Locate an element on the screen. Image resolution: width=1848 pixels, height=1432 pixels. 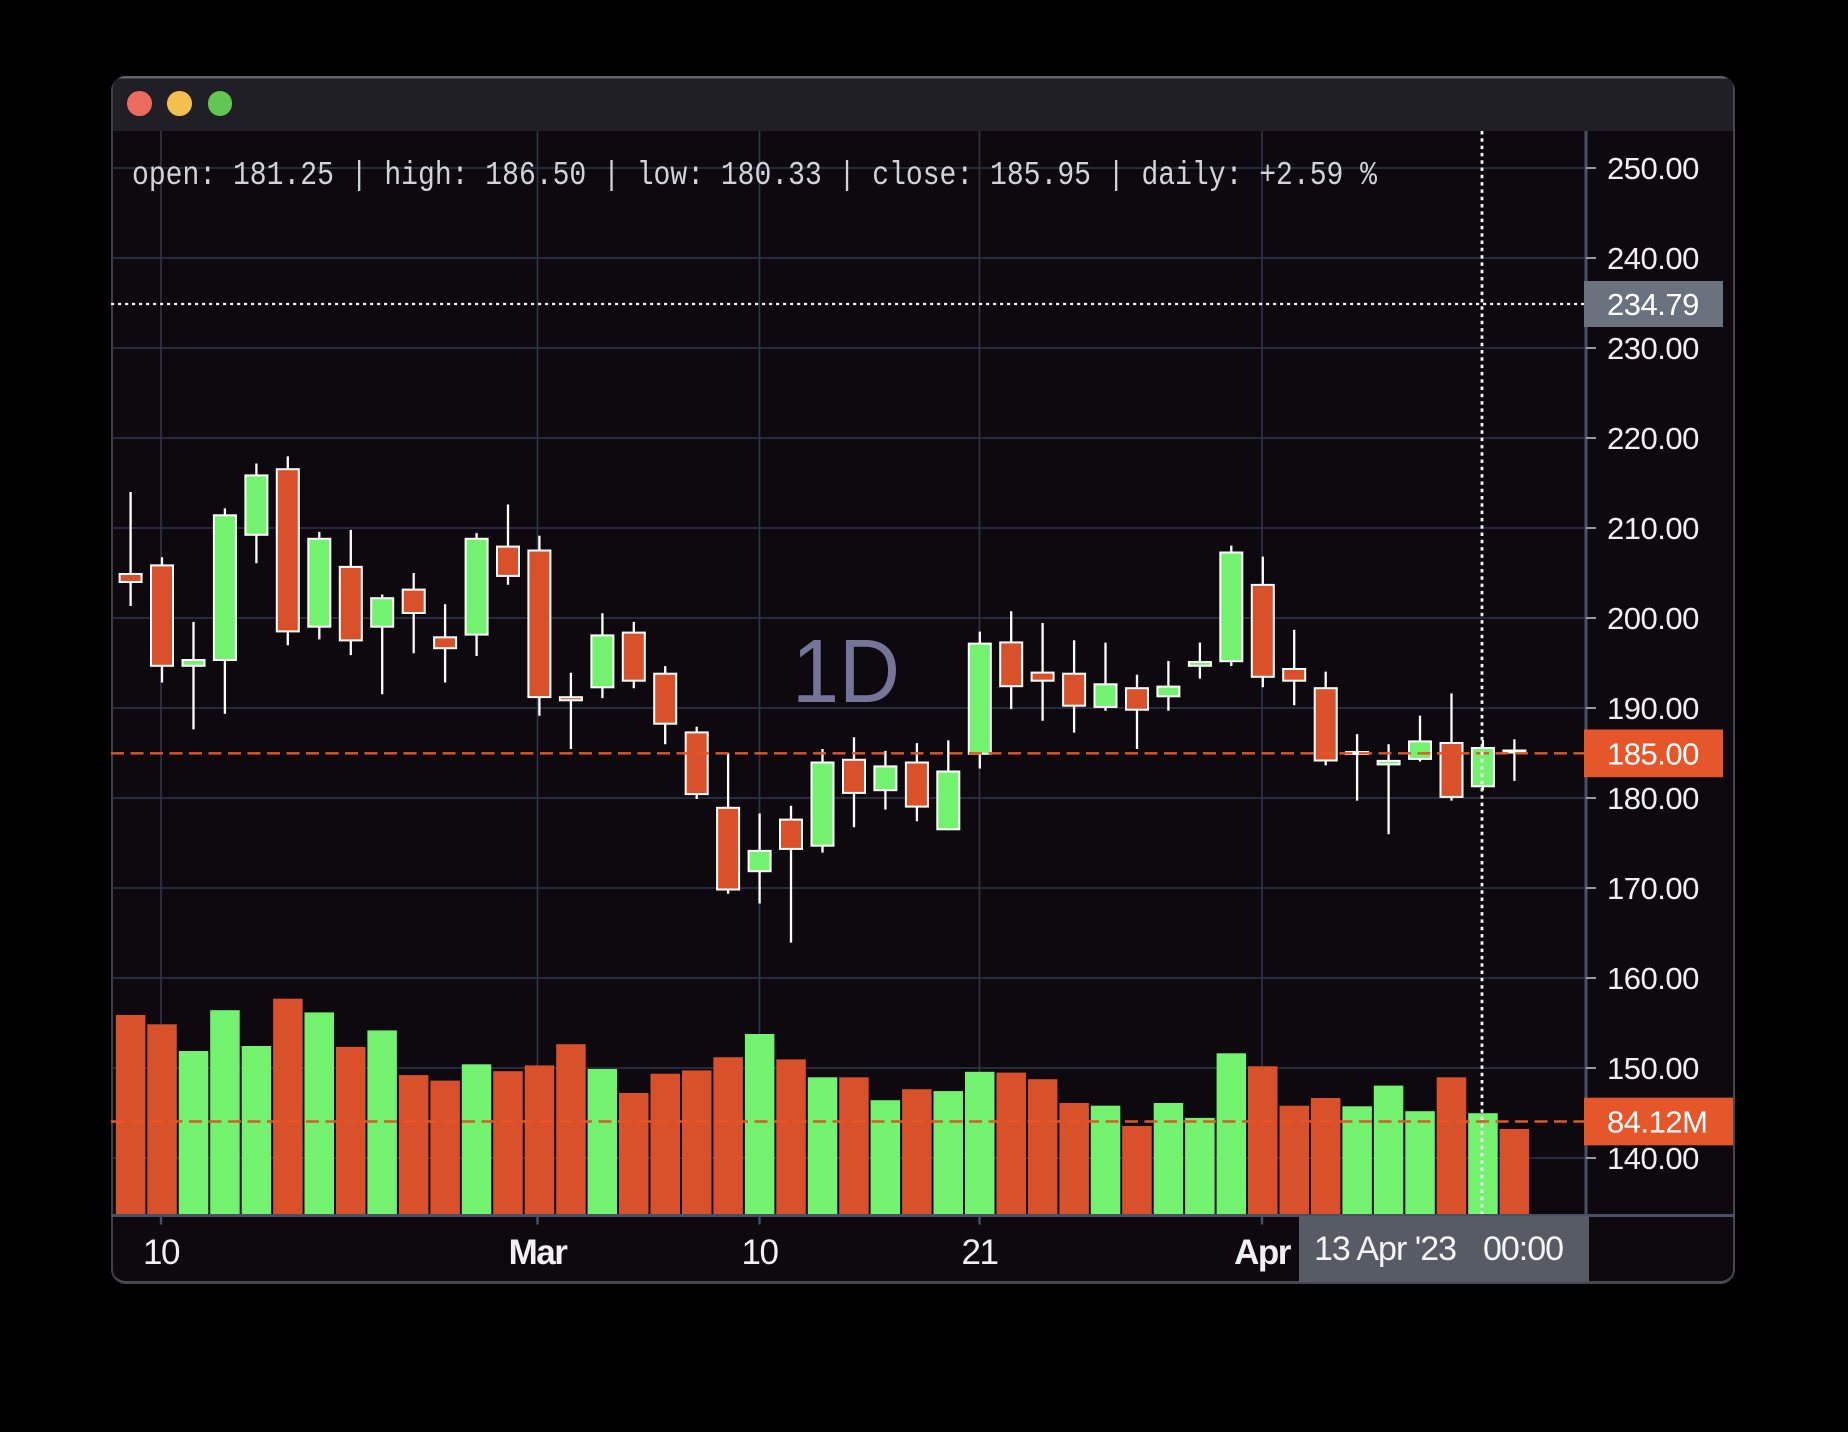
svg-text: 220.00 is located at coordinates (1653, 438).